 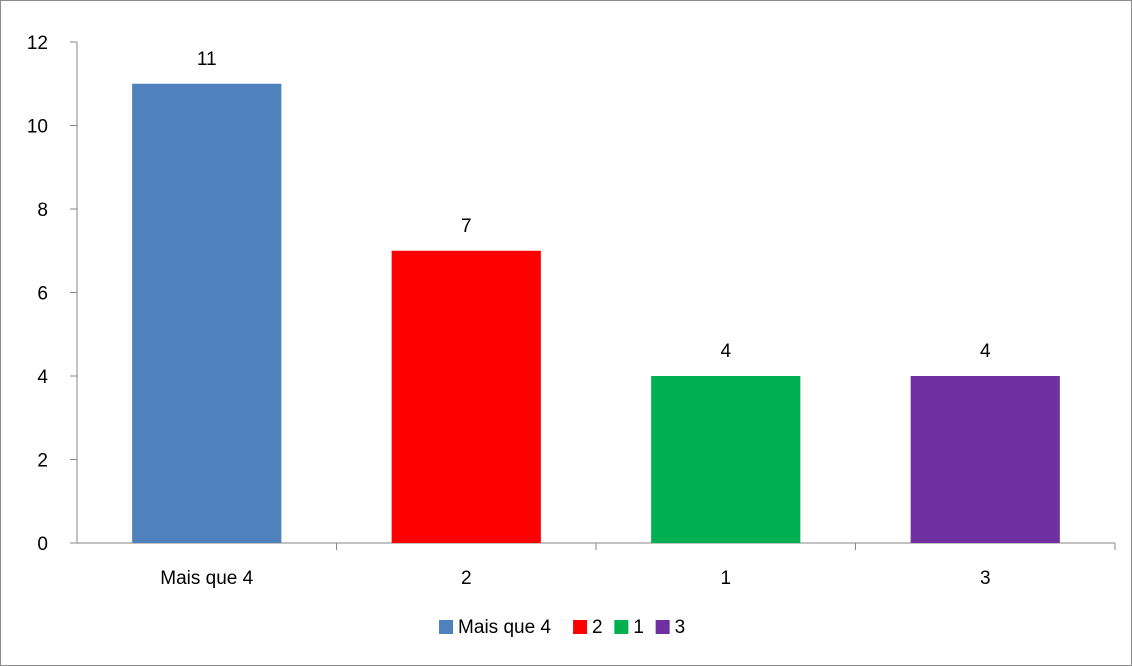 I want to click on x-tick-label: 3, so click(x=985, y=578).